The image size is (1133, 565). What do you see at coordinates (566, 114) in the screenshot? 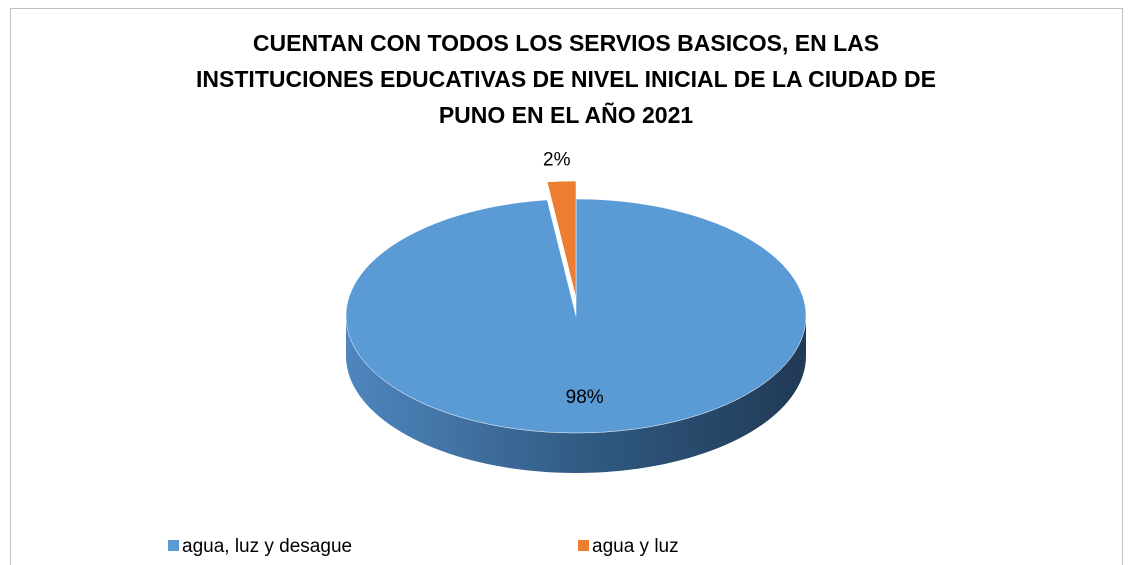
I see `chart-title: PUNO EN EL AÑO 2021` at bounding box center [566, 114].